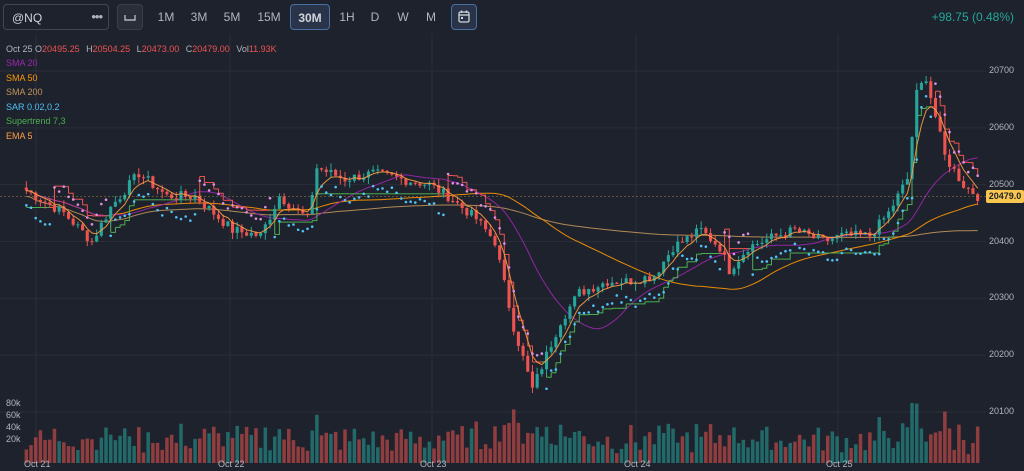  What do you see at coordinates (347, 17) in the screenshot?
I see `timeframe-1h: 1H` at bounding box center [347, 17].